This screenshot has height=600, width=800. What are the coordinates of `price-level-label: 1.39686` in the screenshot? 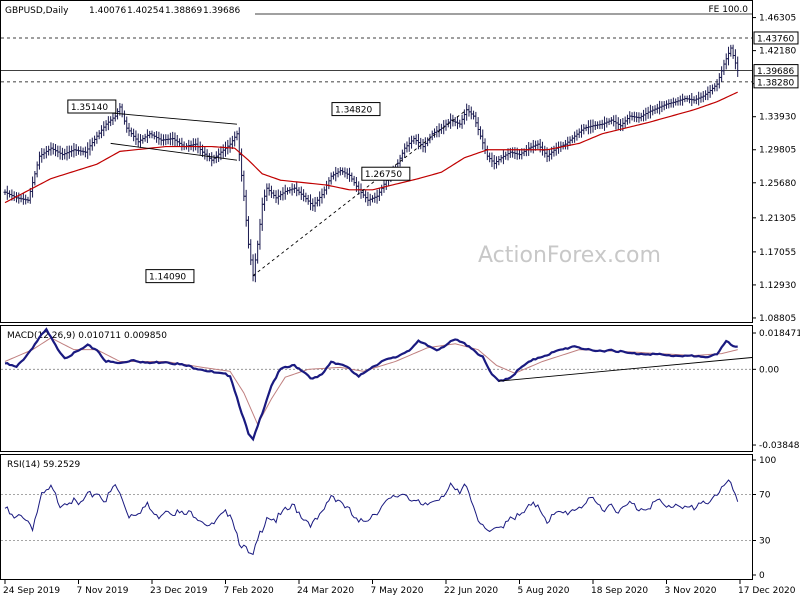 It's located at (775, 72).